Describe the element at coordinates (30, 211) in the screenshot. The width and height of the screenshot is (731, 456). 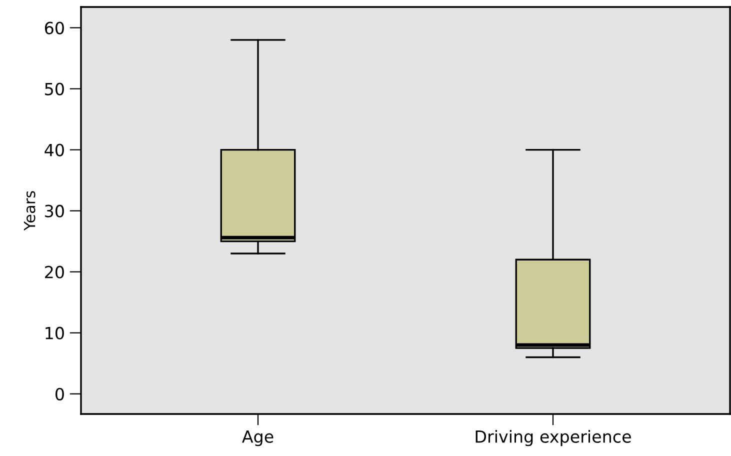
I see `y-axis-title: Years` at that location.